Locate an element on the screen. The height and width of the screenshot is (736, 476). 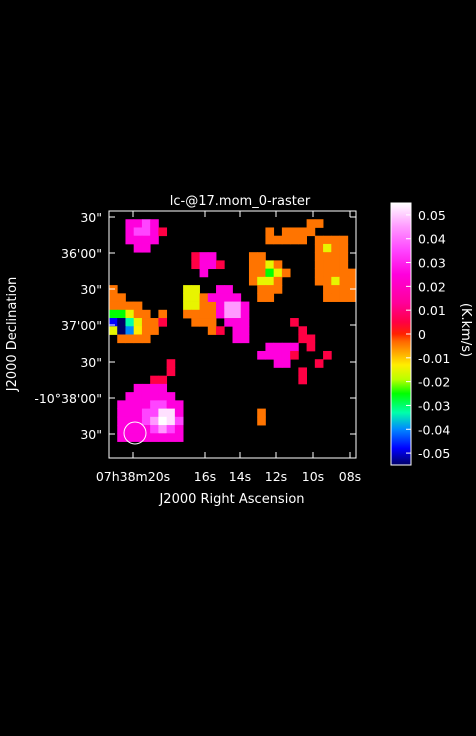
y-tick-labels: 30" 36'00" 30" 37'00" 30" -10°38'00" 30" is located at coordinates (68, 326).